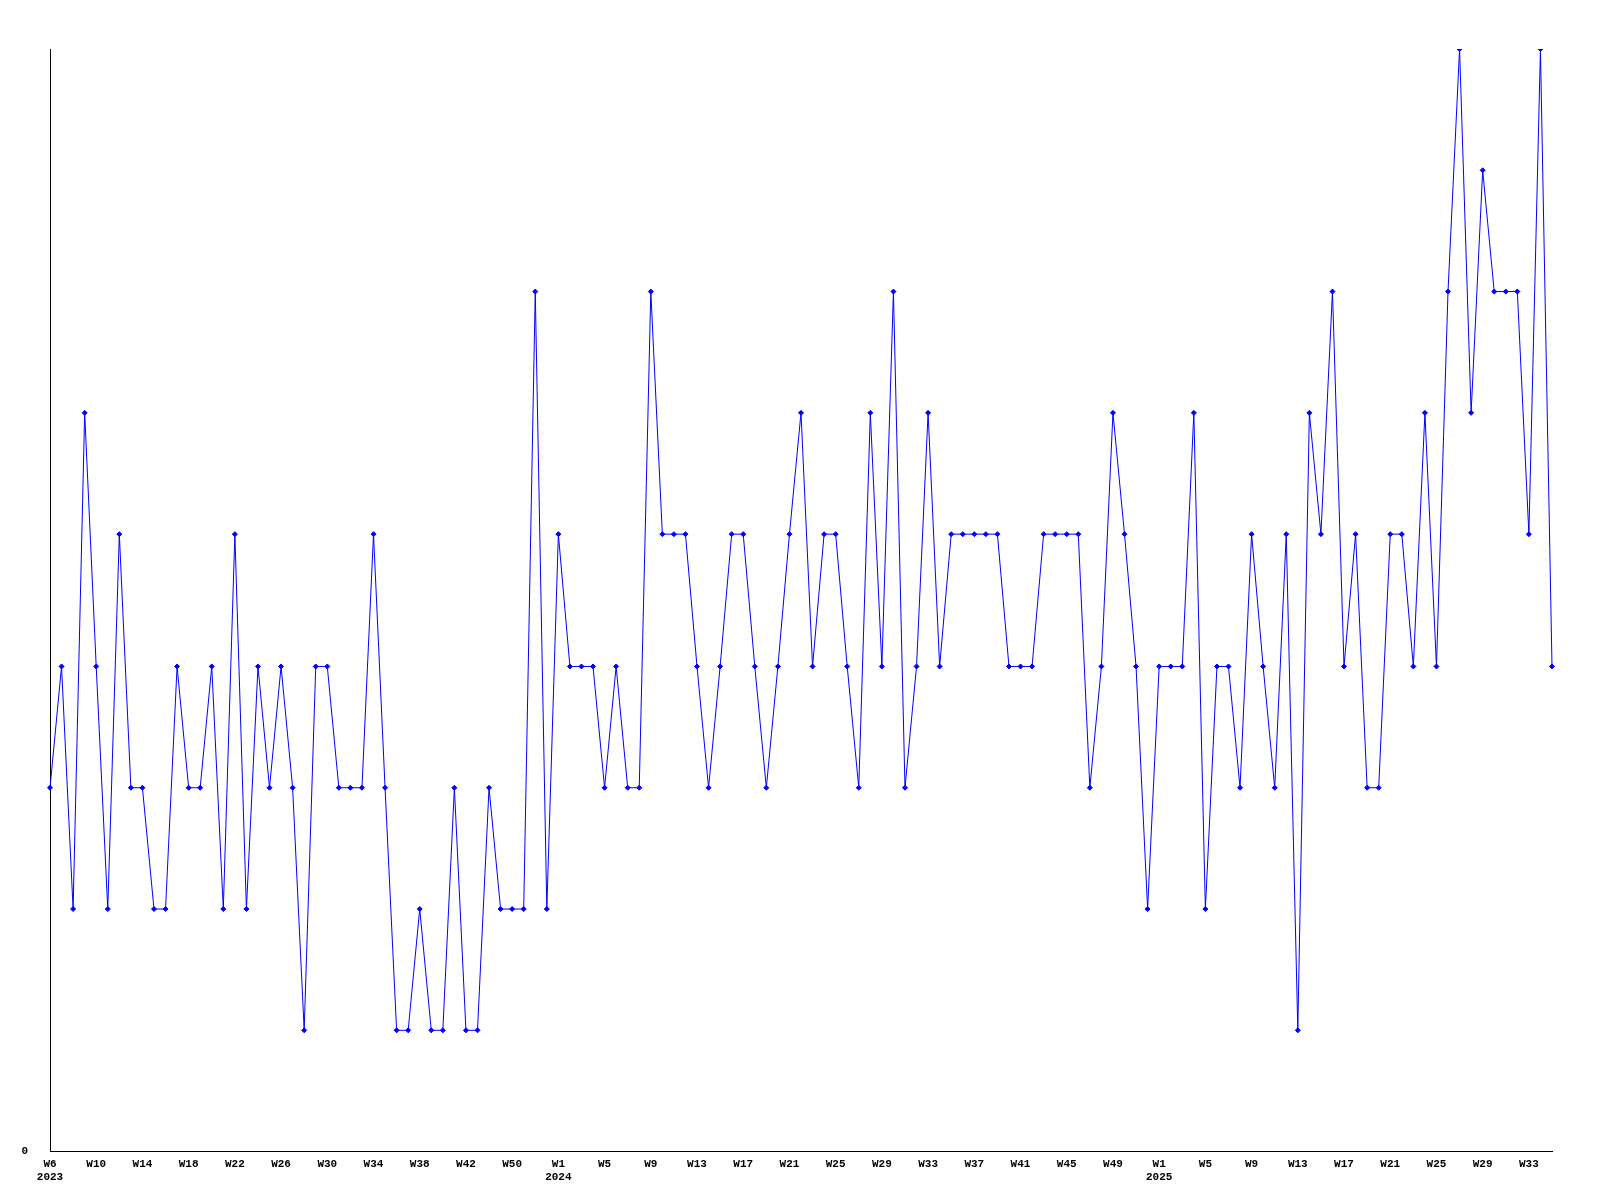  What do you see at coordinates (1113, 1163) in the screenshot?
I see `x-tick-label: W49` at bounding box center [1113, 1163].